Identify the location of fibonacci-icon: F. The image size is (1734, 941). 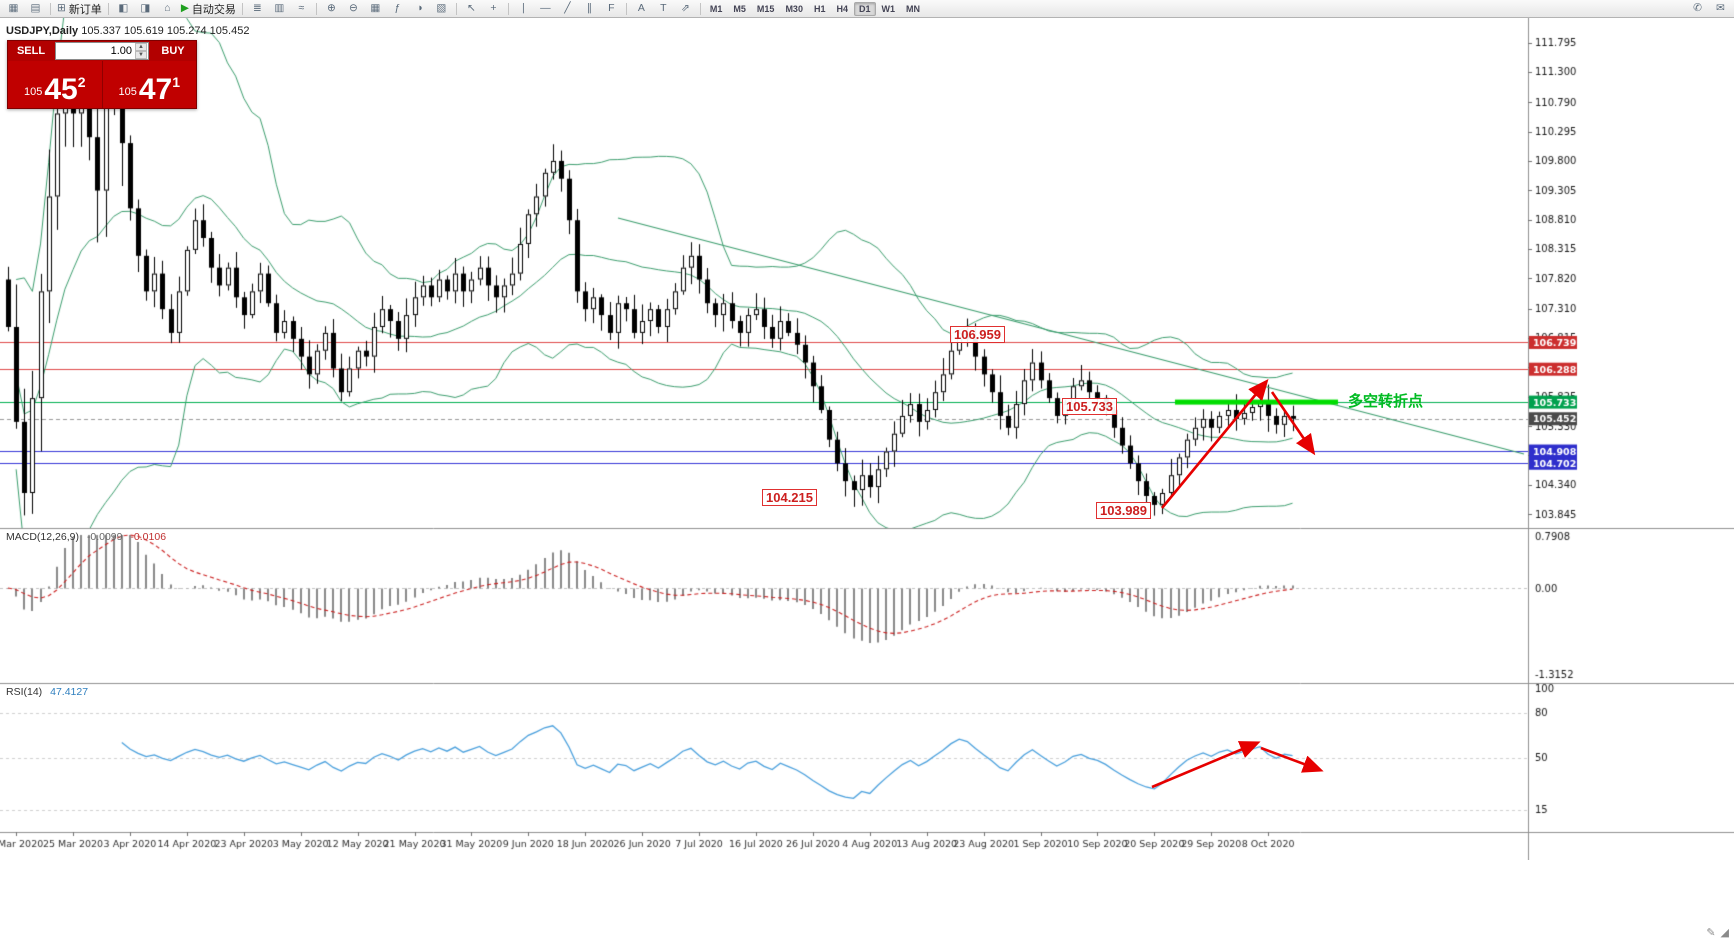
(611, 8).